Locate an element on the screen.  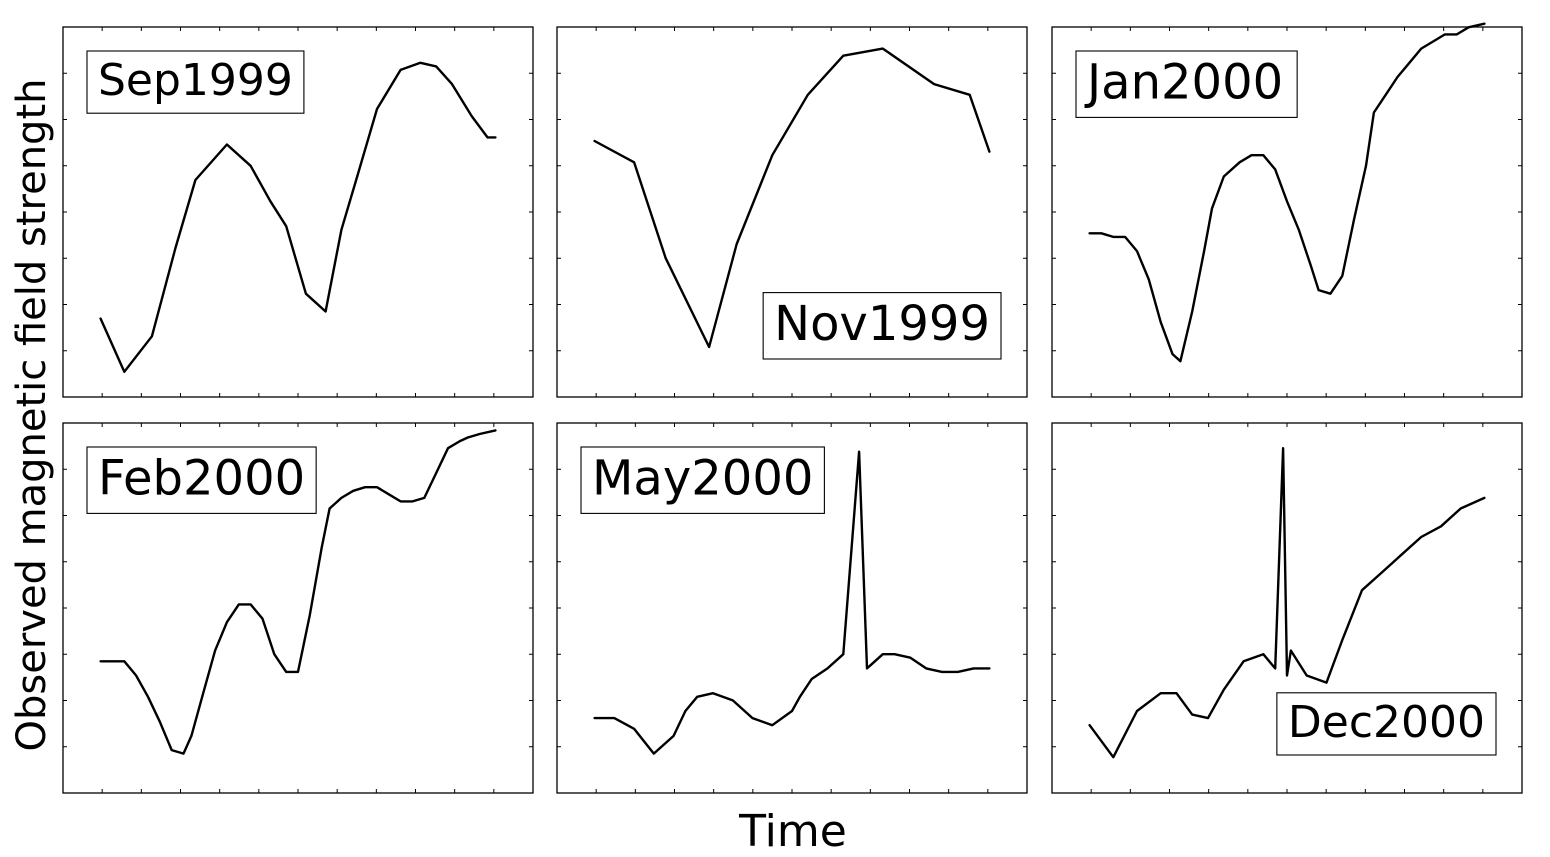
y-axis-label: Observed magnetic field strength is located at coordinates (32, 415).